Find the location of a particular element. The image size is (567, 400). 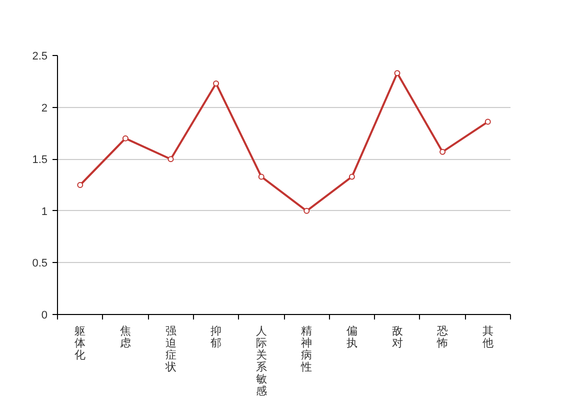

y-tick-label: 2 is located at coordinates (44, 108).